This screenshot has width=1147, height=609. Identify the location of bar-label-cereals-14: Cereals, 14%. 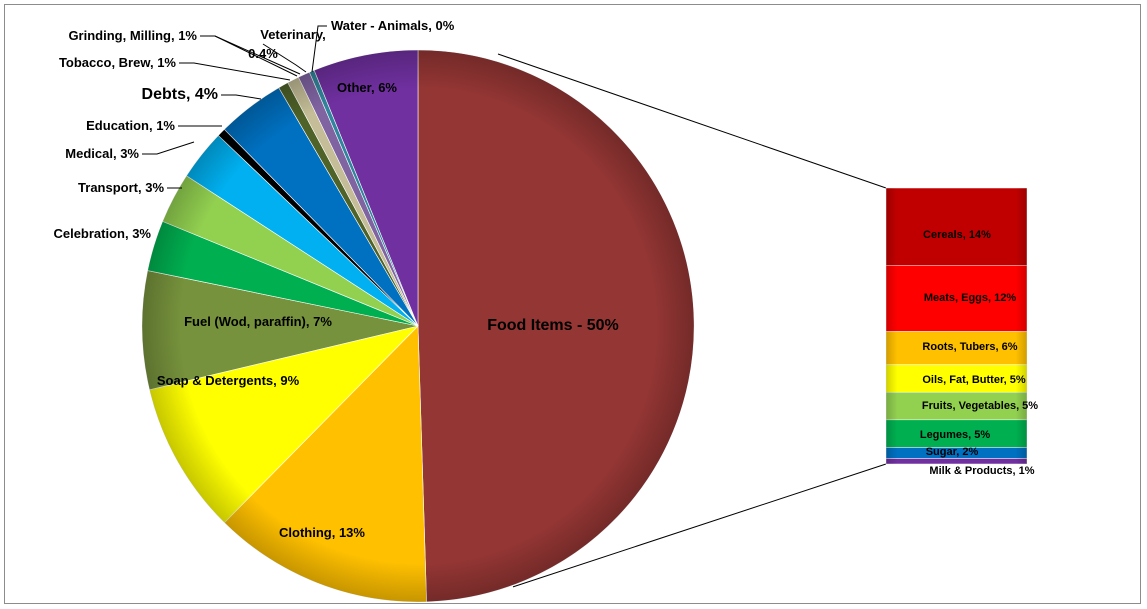
(957, 235).